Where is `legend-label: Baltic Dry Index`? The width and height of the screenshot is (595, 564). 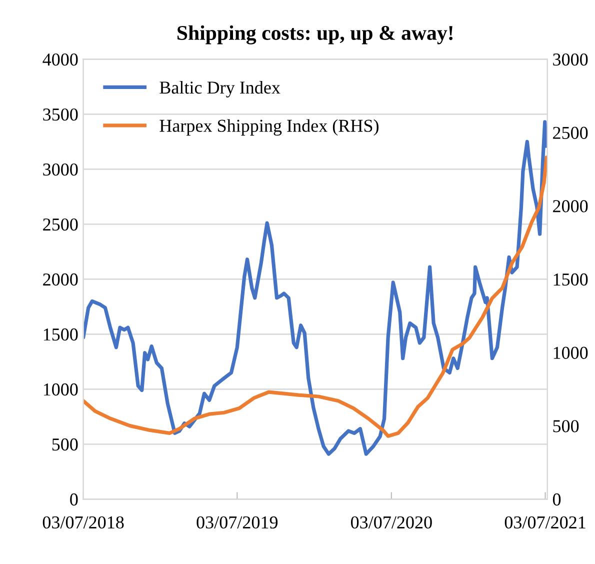 legend-label: Baltic Dry Index is located at coordinates (220, 89).